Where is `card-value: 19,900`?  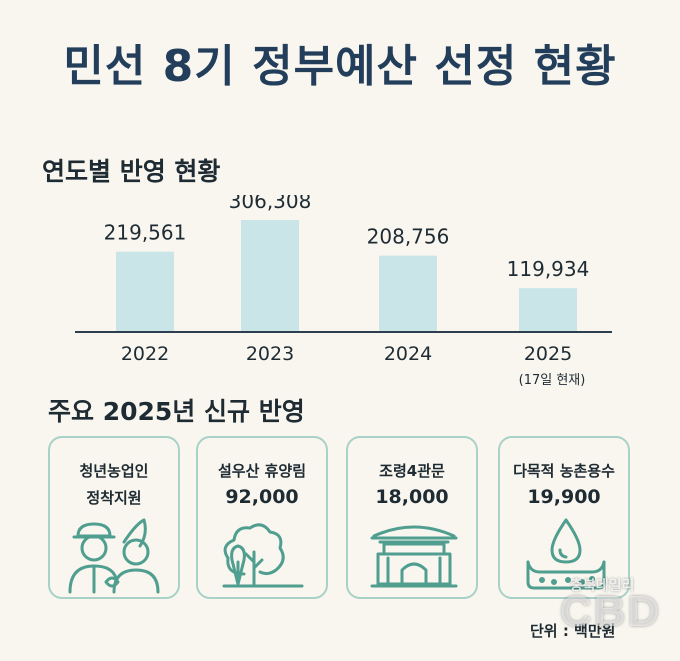
card-value: 19,900 is located at coordinates (564, 497).